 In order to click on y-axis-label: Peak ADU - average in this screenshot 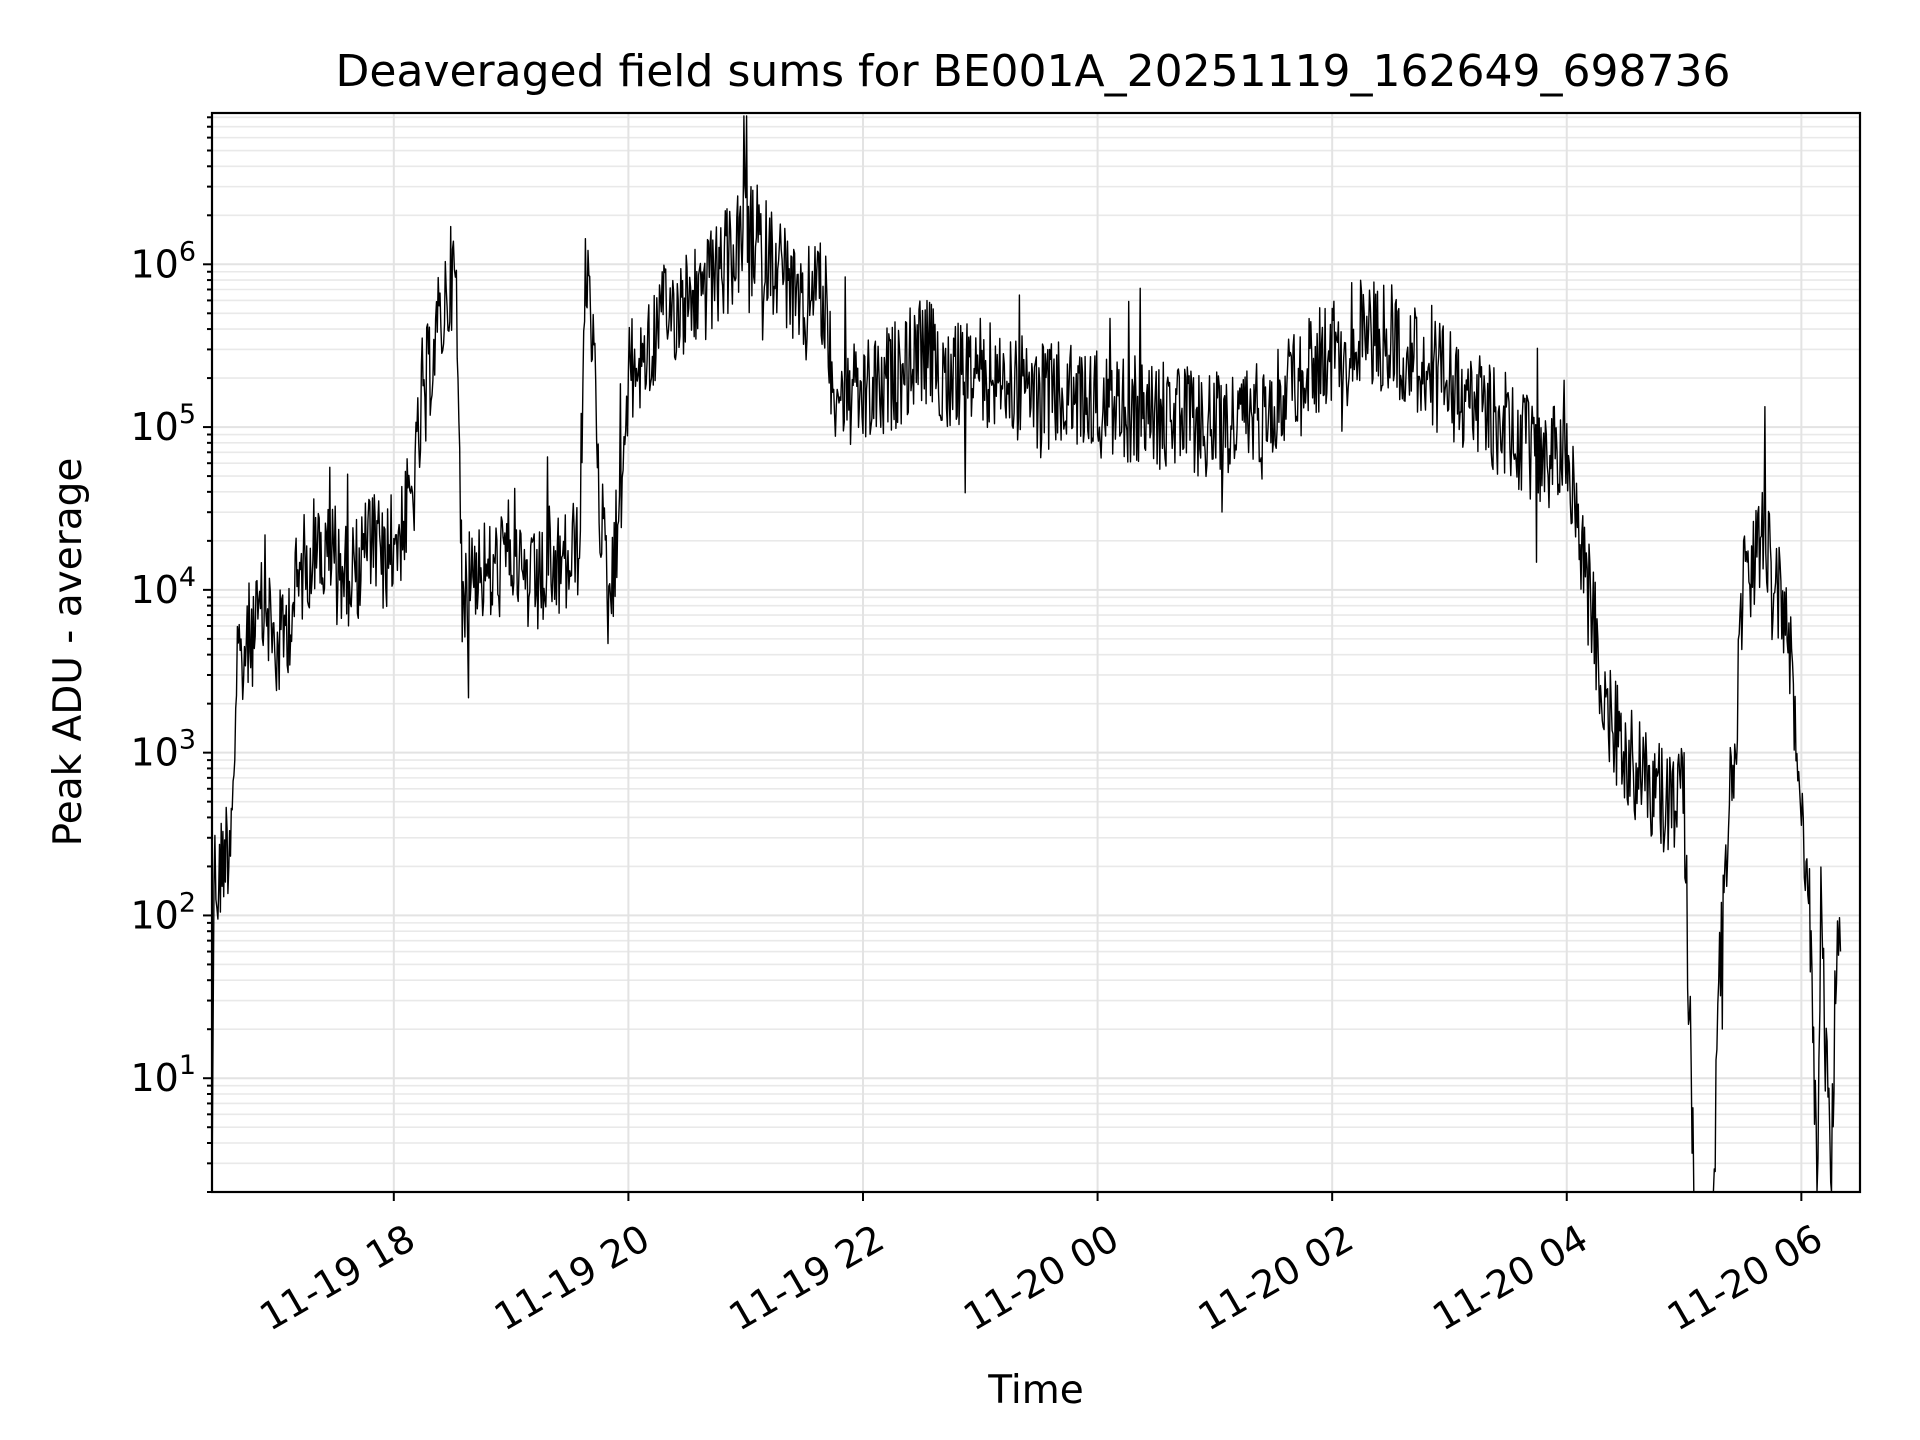, I will do `click(68, 652)`.